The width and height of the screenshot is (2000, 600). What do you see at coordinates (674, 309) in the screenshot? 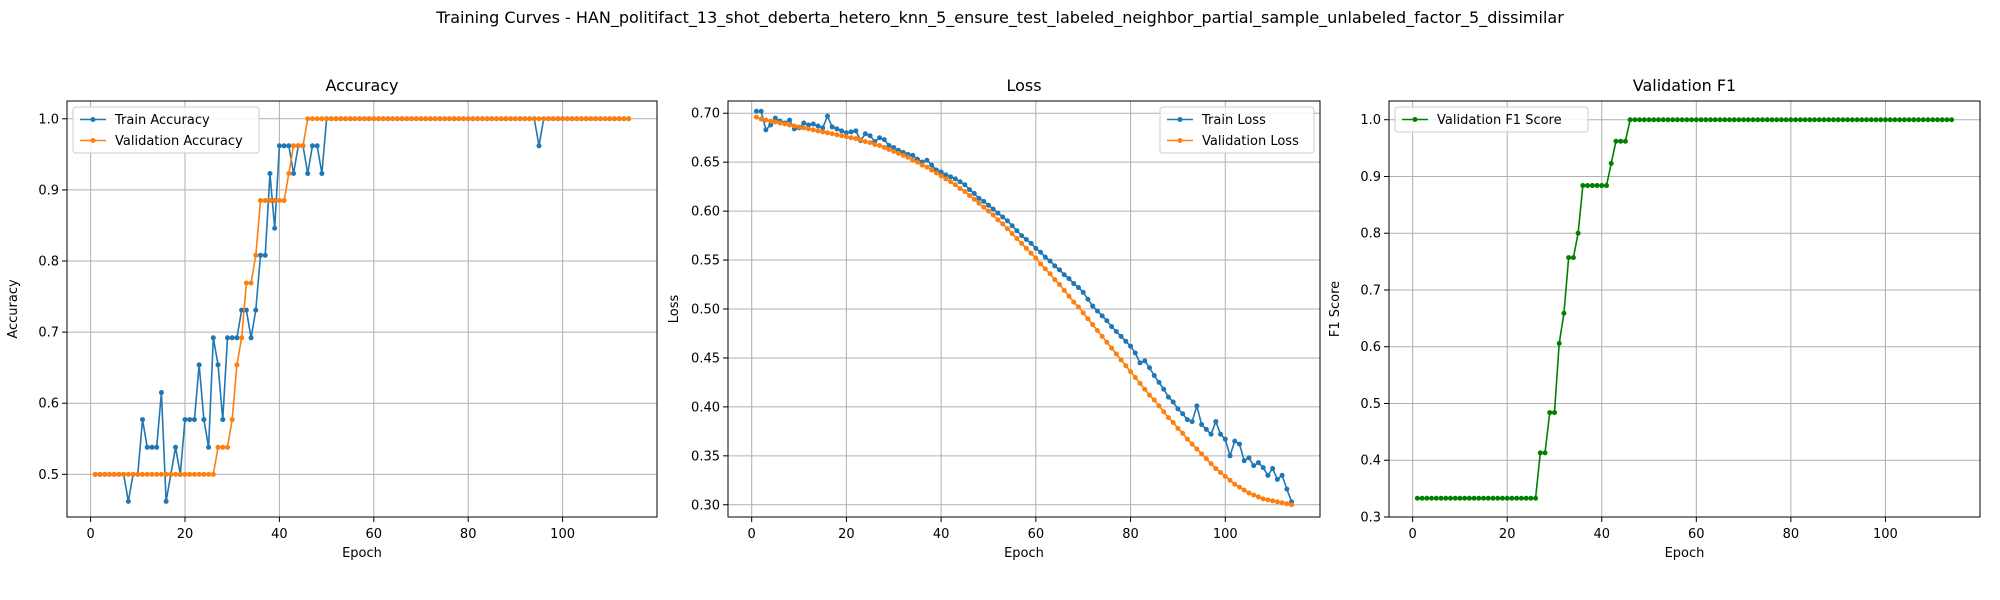
I see `y-axis-label: Loss` at bounding box center [674, 309].